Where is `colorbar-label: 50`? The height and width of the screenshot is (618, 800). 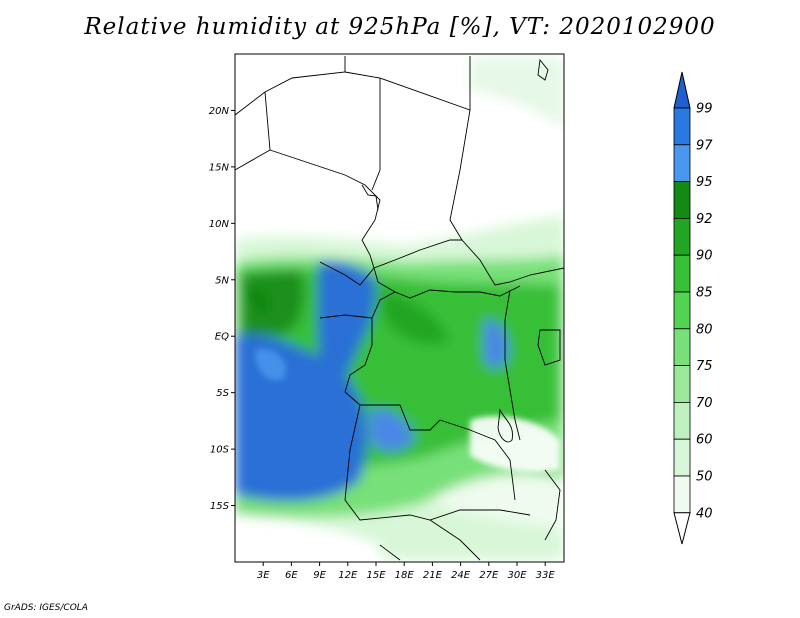 colorbar-label: 50 is located at coordinates (704, 477).